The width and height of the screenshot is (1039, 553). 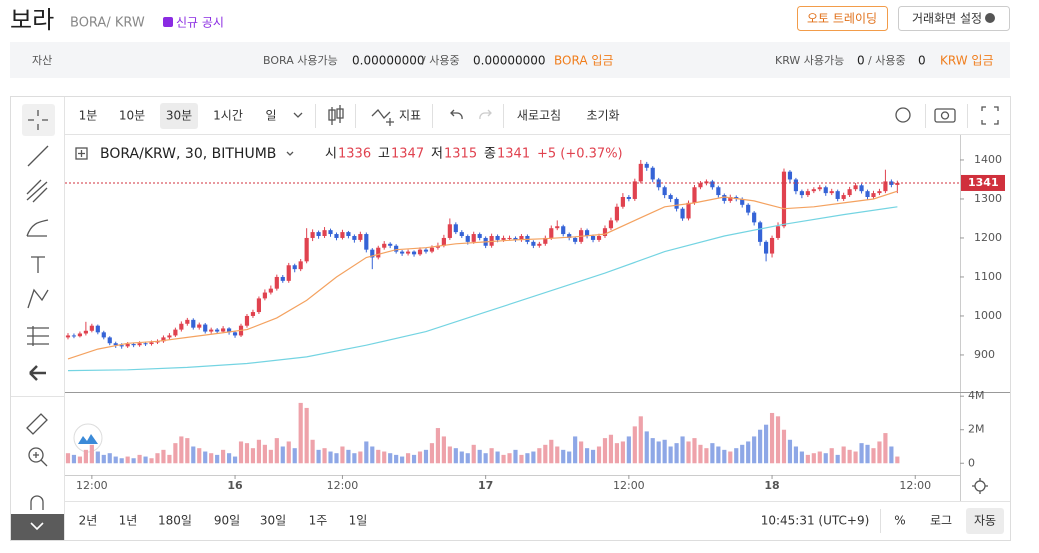 I want to click on refresh-button: 새로고침, so click(x=539, y=116).